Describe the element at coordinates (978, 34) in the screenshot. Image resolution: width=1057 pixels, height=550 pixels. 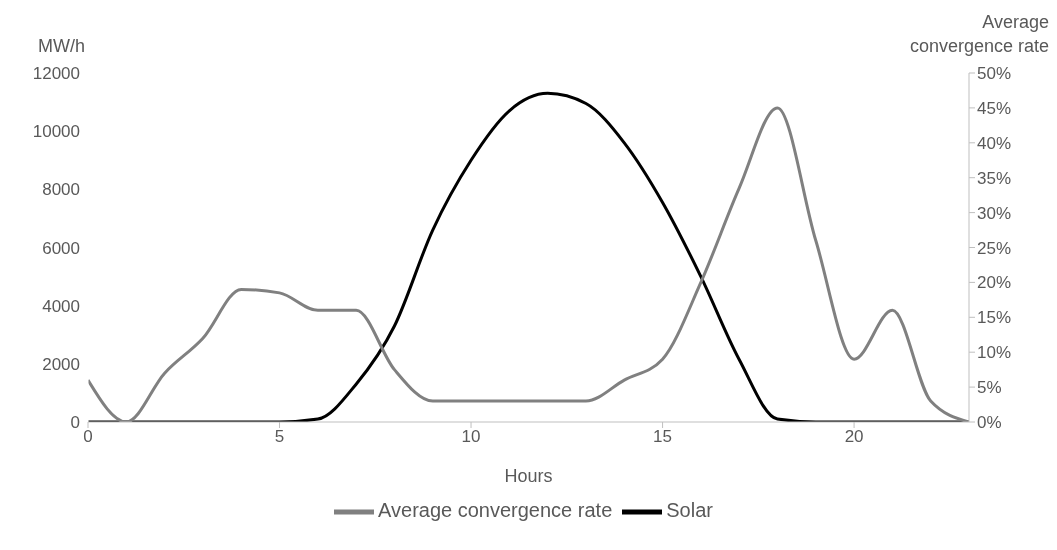
I see `y2-axis-title: Average convergence rate` at that location.